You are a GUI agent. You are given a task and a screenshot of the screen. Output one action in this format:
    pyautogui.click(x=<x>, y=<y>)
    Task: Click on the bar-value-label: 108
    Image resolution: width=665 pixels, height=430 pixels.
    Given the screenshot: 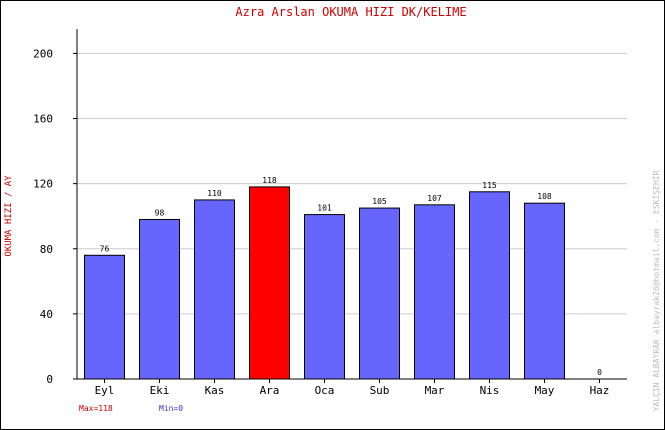 What is the action you would take?
    pyautogui.click(x=544, y=196)
    